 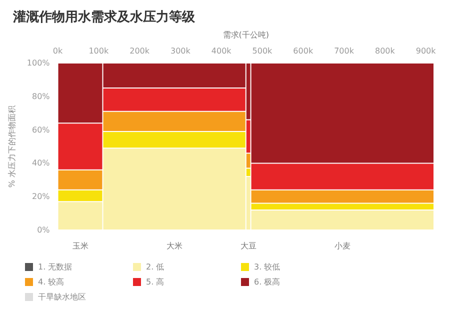 What do you see at coordinates (41, 163) in the screenshot?
I see `y-tick-label: 40%` at bounding box center [41, 163].